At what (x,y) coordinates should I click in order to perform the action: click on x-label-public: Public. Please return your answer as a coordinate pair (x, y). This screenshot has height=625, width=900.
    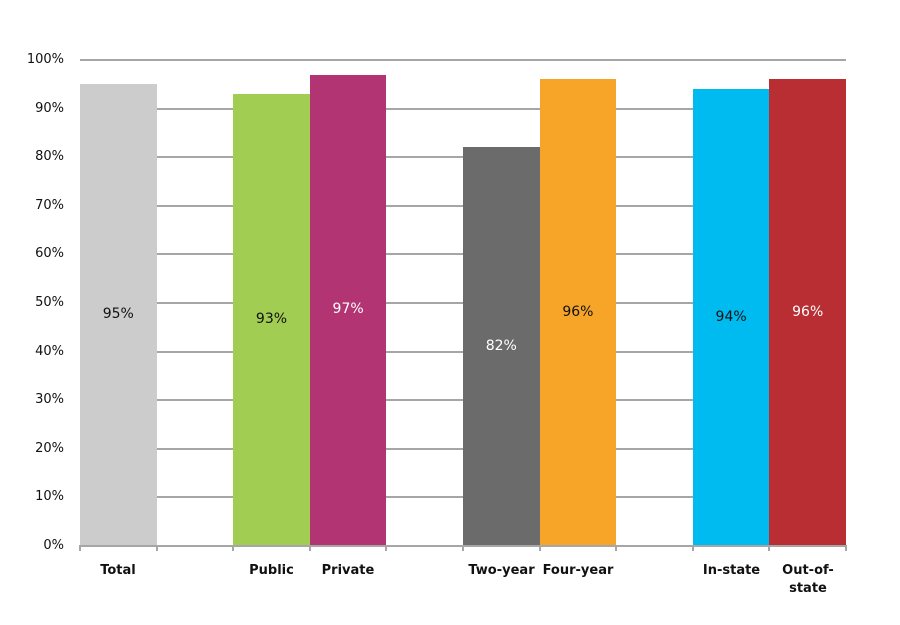
    Looking at the image, I should click on (271, 570).